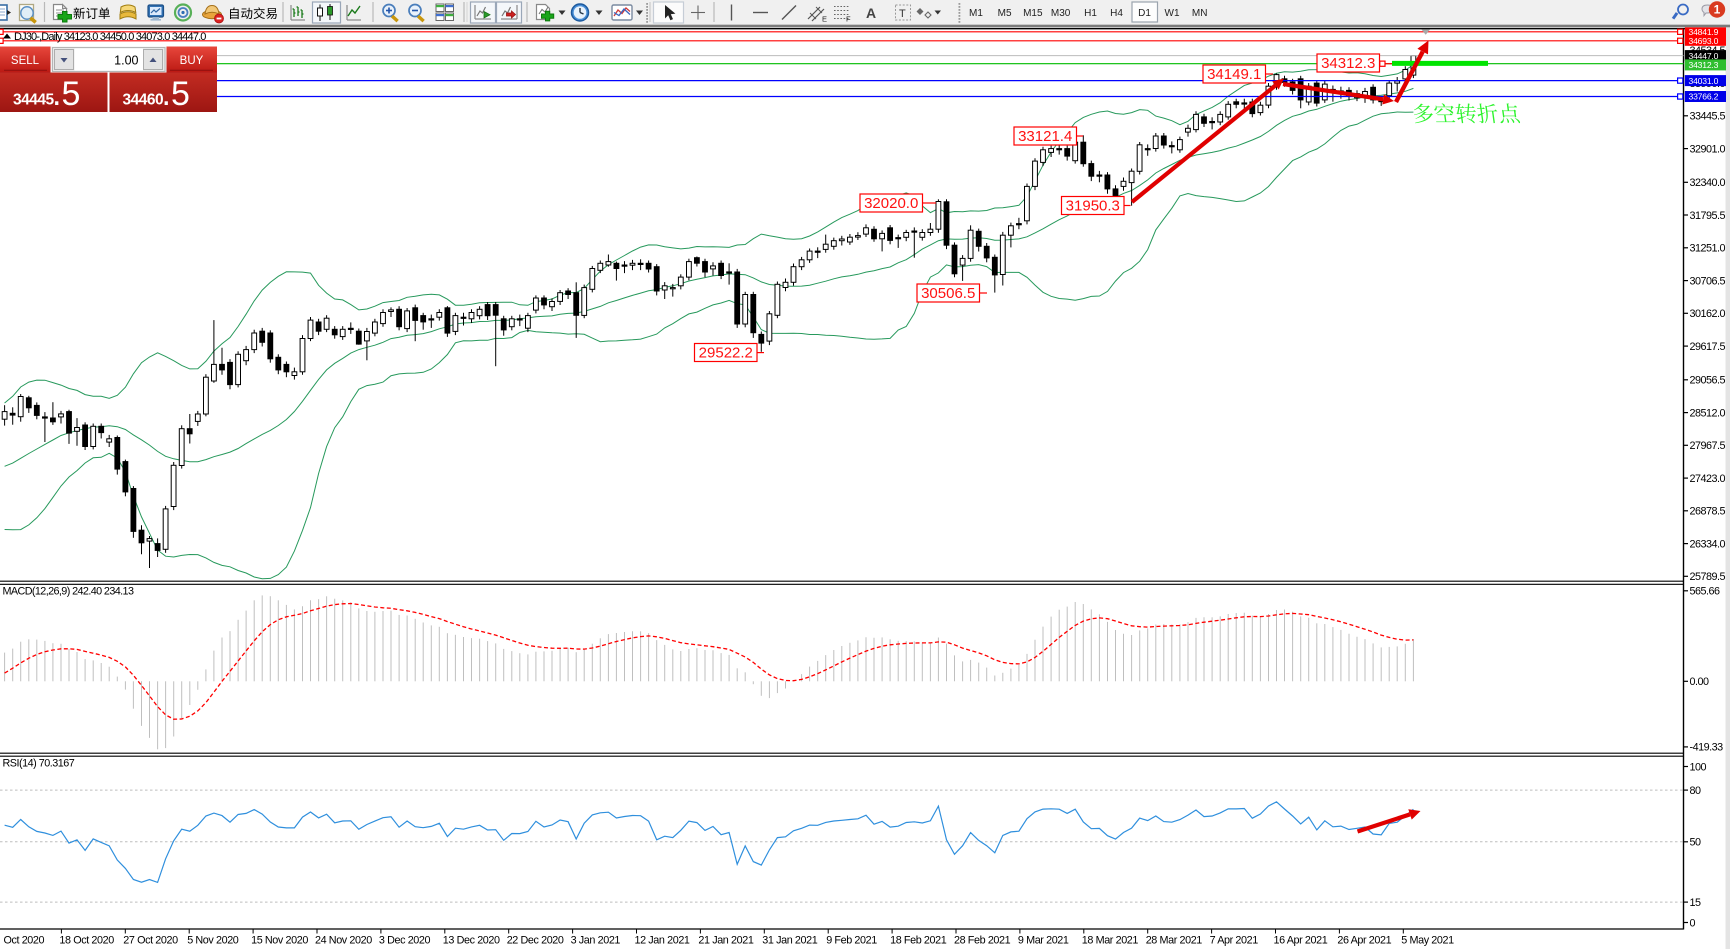  Describe the element at coordinates (1708, 183) in the screenshot. I see `svg-text: 32340.0` at that location.